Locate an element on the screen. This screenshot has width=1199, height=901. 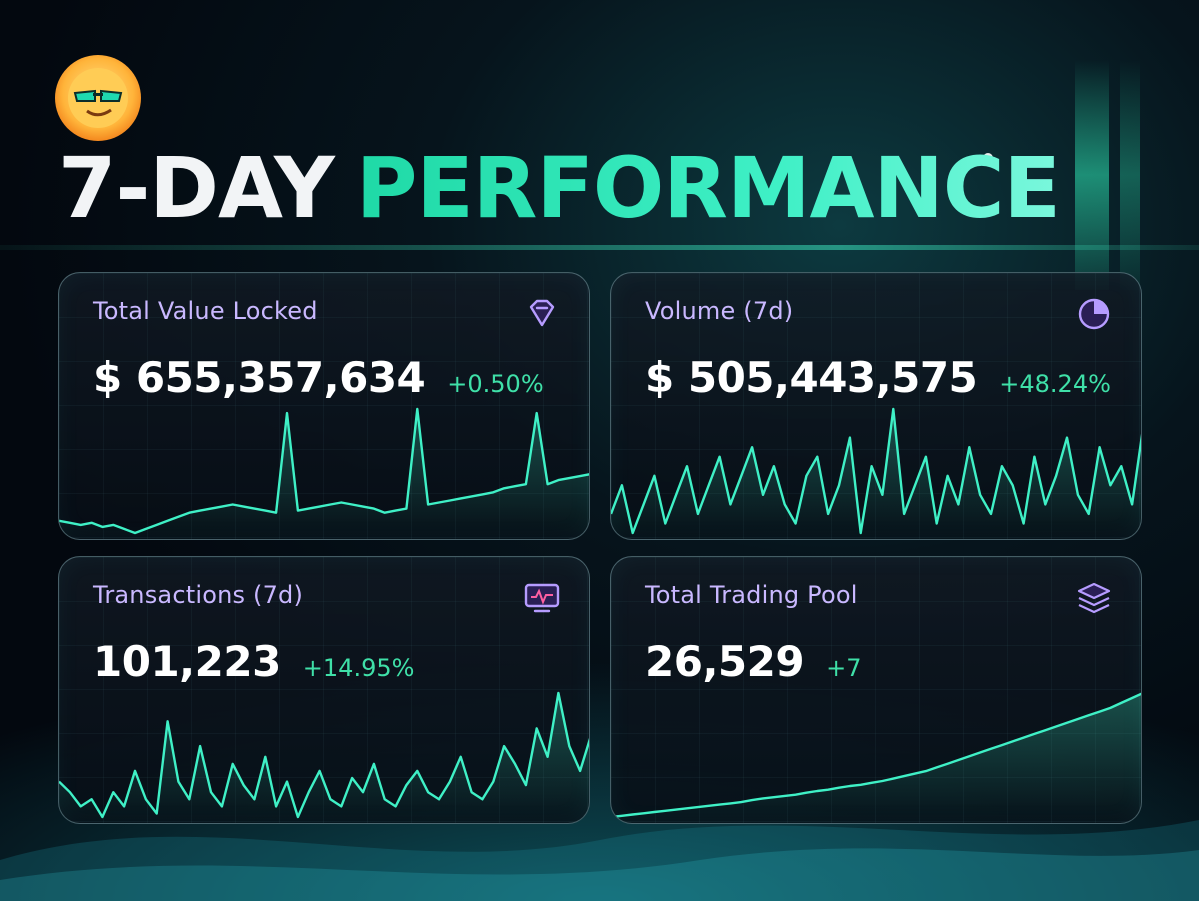
card-change: +48.24% is located at coordinates (1055, 384).